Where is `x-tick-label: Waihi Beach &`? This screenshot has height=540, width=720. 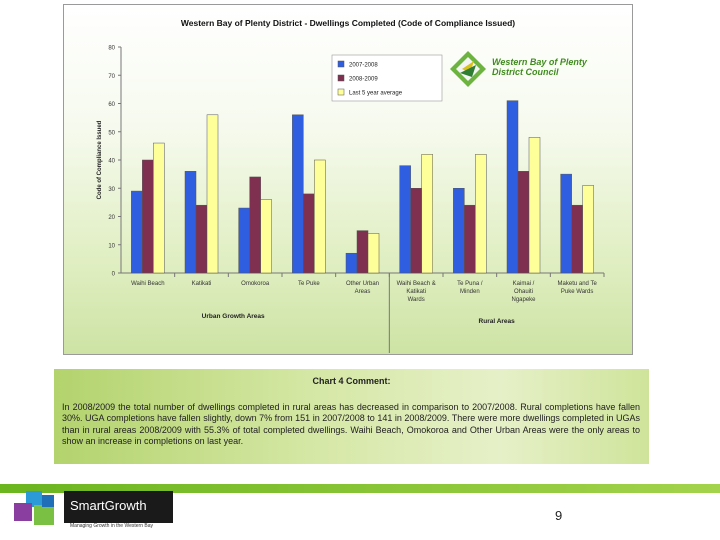
x-tick-label: Waihi Beach & is located at coordinates (416, 284).